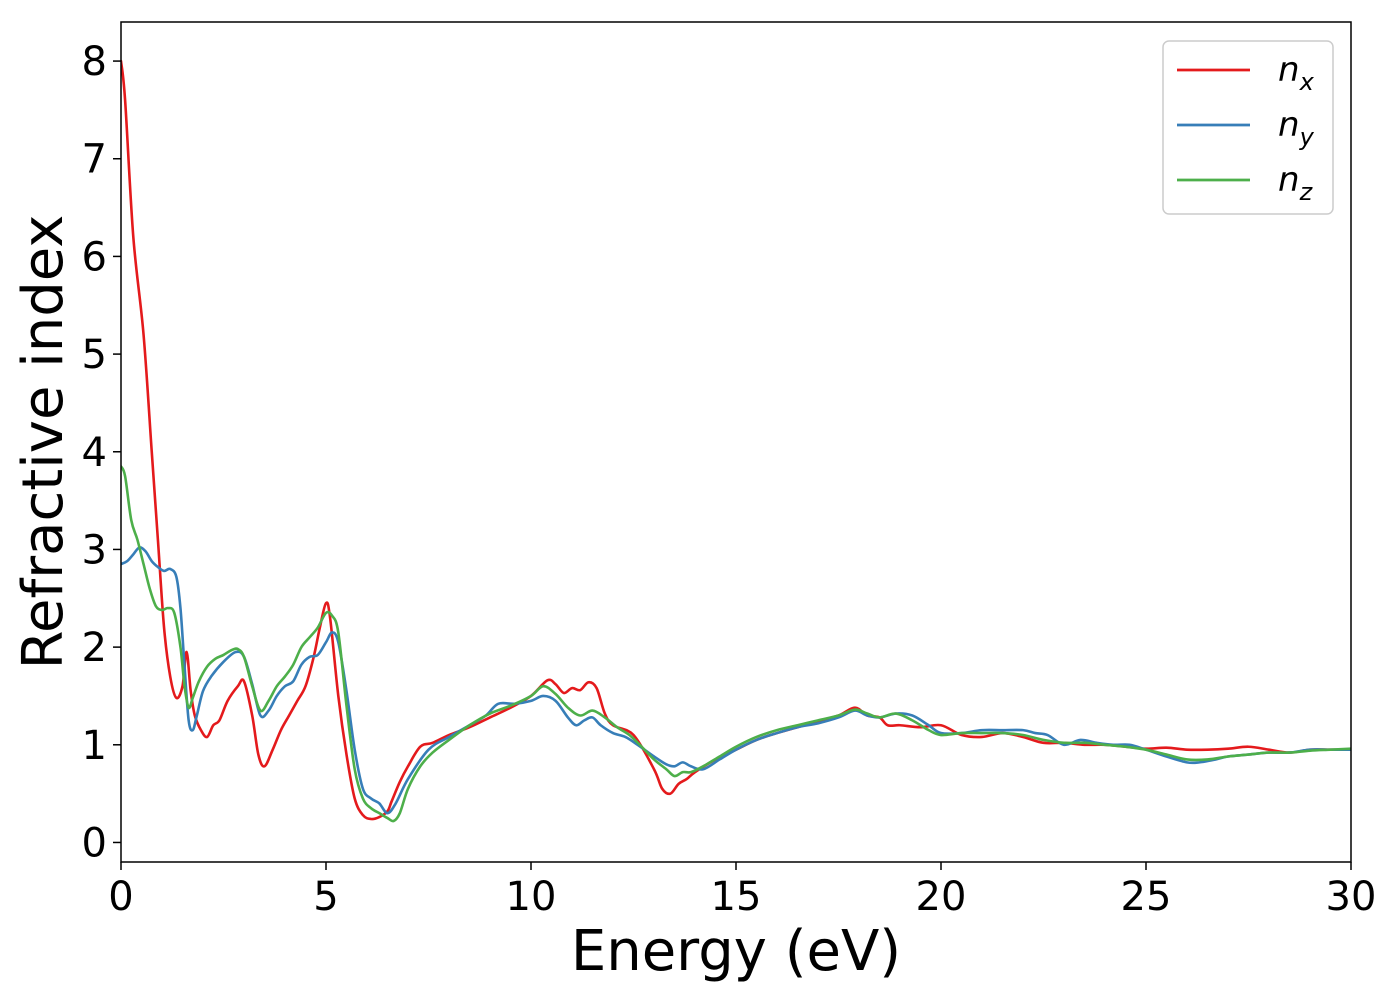 Image resolution: width=1400 pixels, height=1004 pixels. Describe the element at coordinates (94, 62) in the screenshot. I see `y-tick-label: 8` at that location.